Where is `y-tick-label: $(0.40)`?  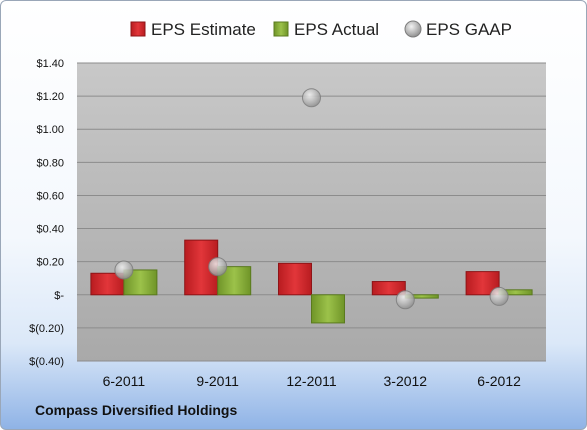
y-tick-label: $(0.40) is located at coordinates (46, 362).